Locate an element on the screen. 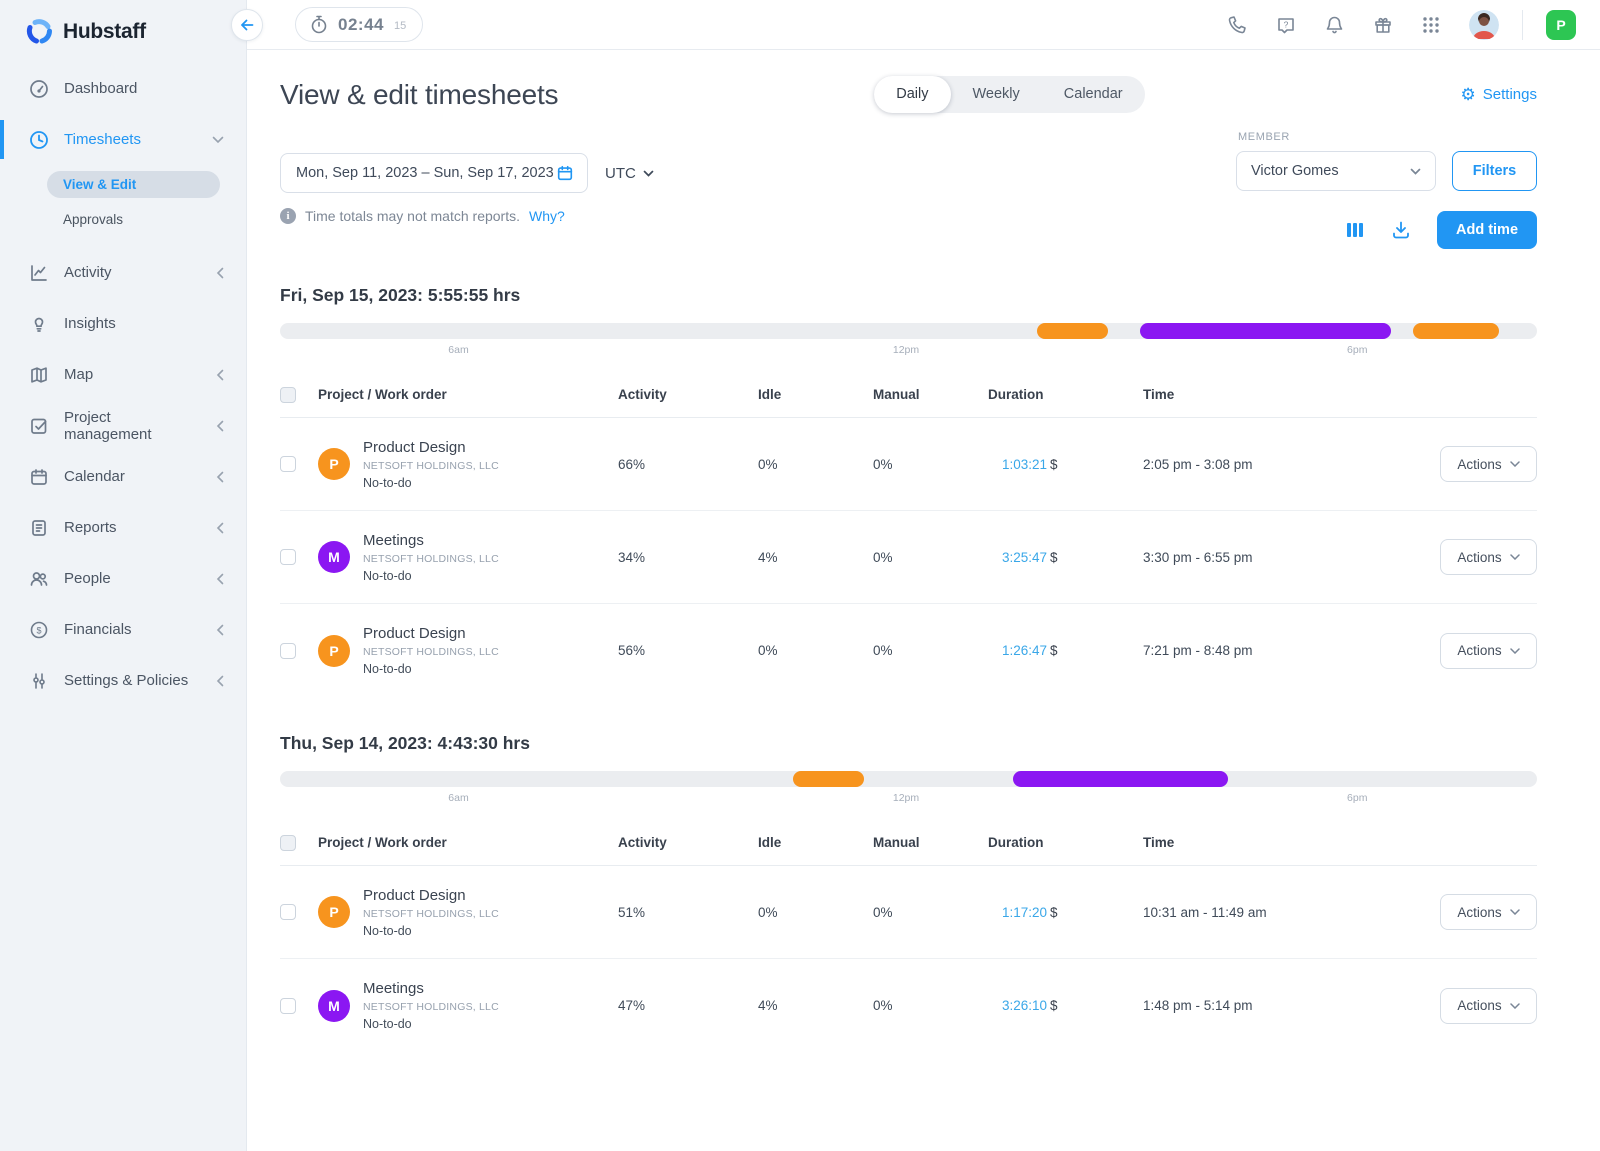  sidebar-subitem-label: View & Edit is located at coordinates (100, 184).